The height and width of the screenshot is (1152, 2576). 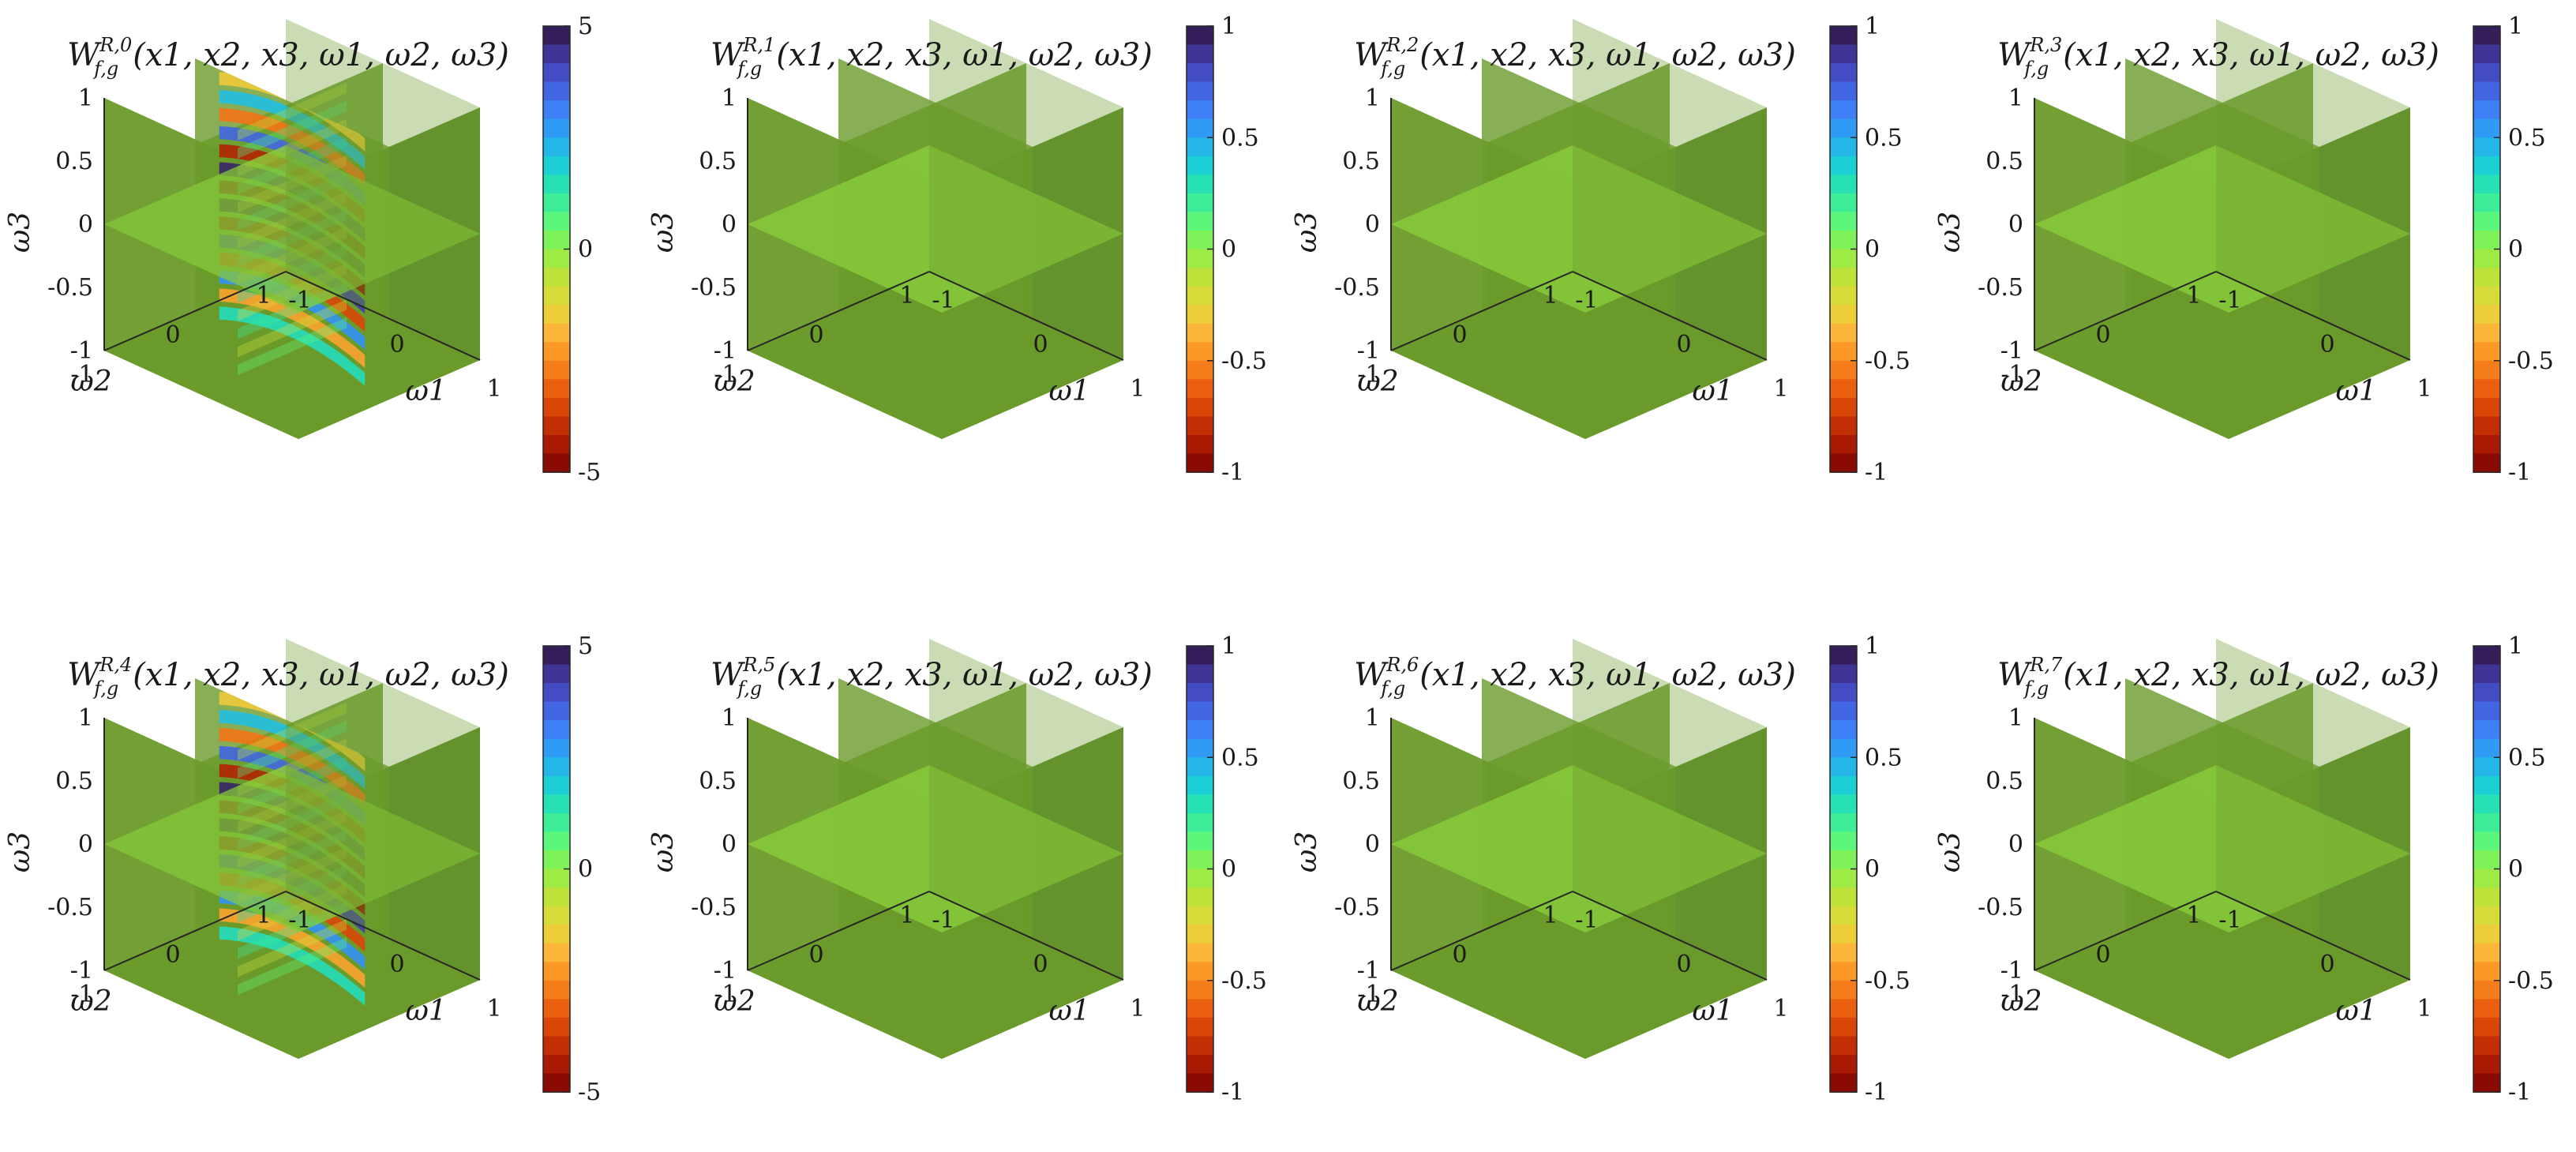 I want to click on subplot-title: WR,7 f,g (x1, x2, x3, ω1, ω2, ω3), so click(x=2218, y=677).